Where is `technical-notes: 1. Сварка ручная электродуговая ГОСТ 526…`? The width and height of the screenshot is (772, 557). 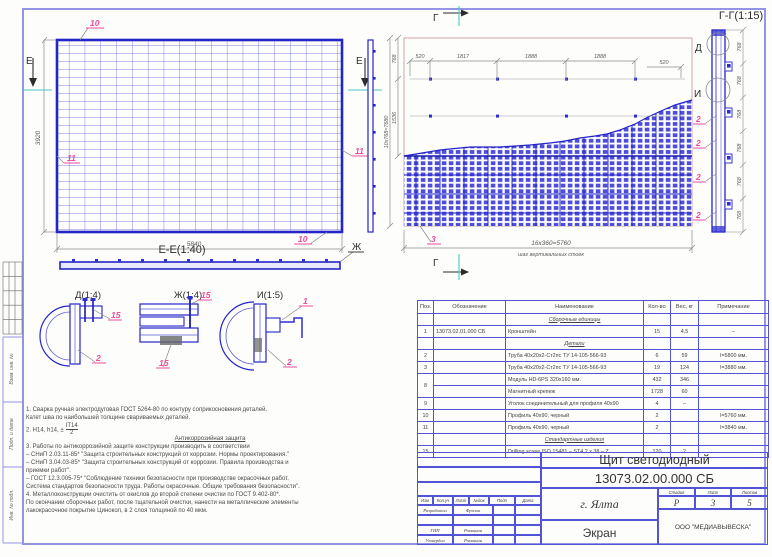
technical-notes: 1. Сварка ручная электродуговая ГОСТ 526… is located at coordinates (210, 461).